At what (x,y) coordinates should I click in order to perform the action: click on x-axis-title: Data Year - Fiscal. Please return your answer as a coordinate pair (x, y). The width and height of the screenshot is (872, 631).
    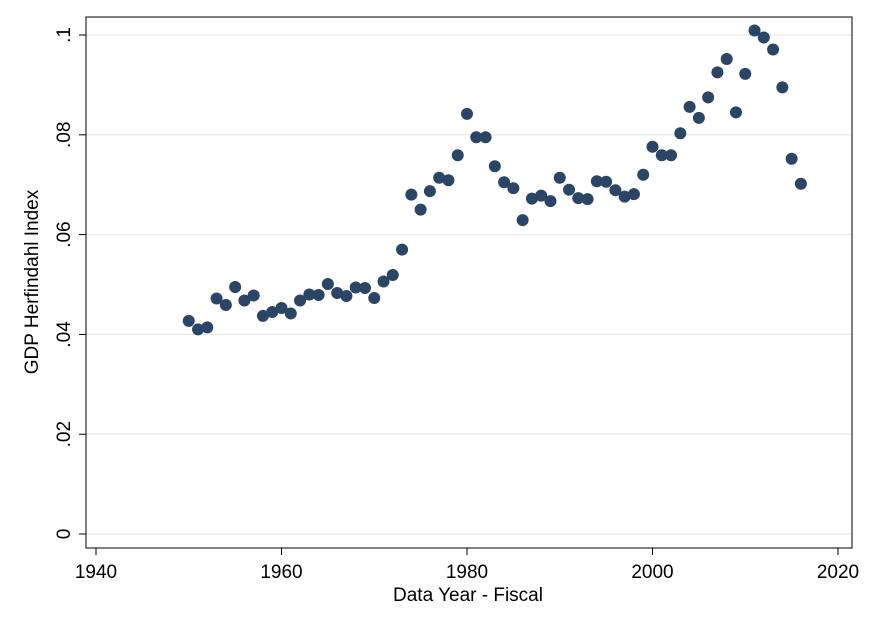
    Looking at the image, I should click on (468, 595).